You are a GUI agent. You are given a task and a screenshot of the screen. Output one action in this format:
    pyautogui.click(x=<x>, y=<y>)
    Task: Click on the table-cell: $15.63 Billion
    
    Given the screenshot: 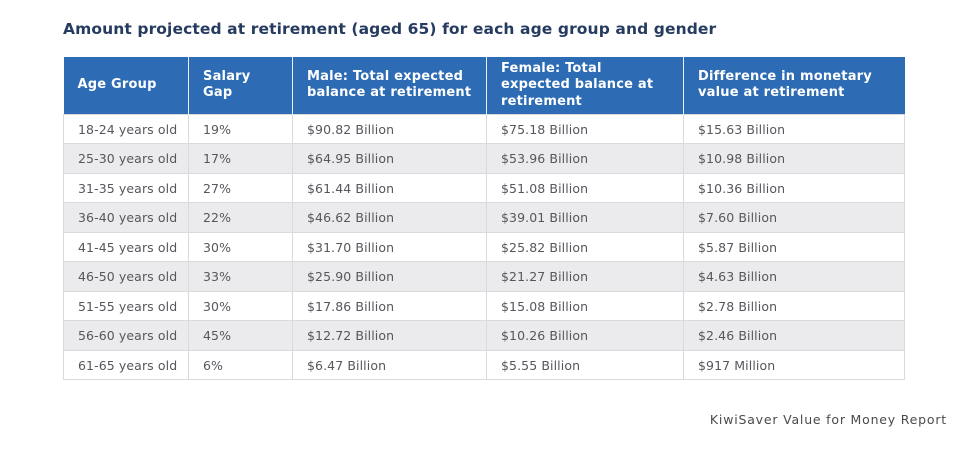 What is the action you would take?
    pyautogui.click(x=794, y=129)
    